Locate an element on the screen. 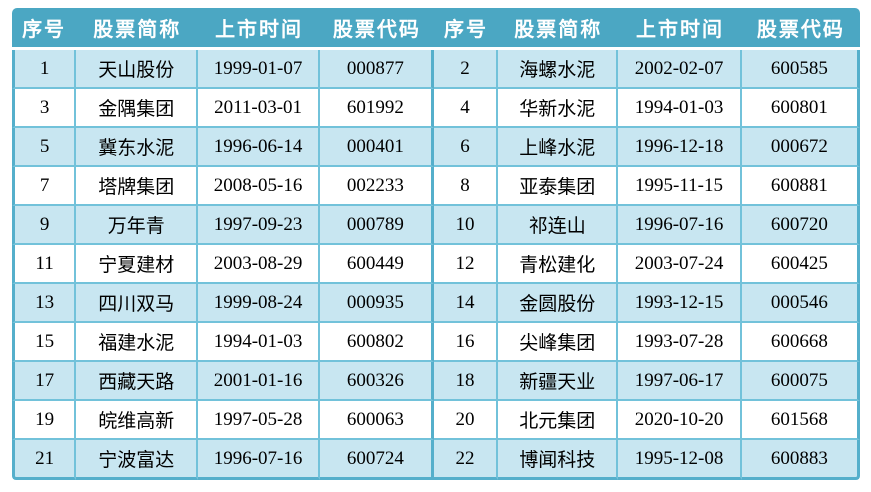 The image size is (871, 492). cell-seq: 14 is located at coordinates (466, 303).